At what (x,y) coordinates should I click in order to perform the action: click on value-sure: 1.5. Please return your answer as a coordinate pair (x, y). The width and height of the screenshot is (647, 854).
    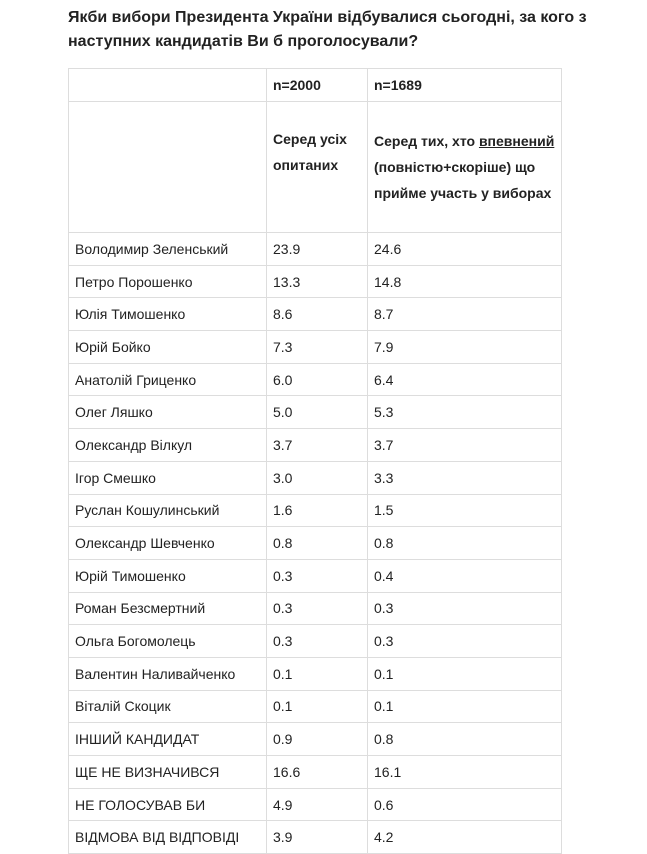
    Looking at the image, I should click on (464, 510).